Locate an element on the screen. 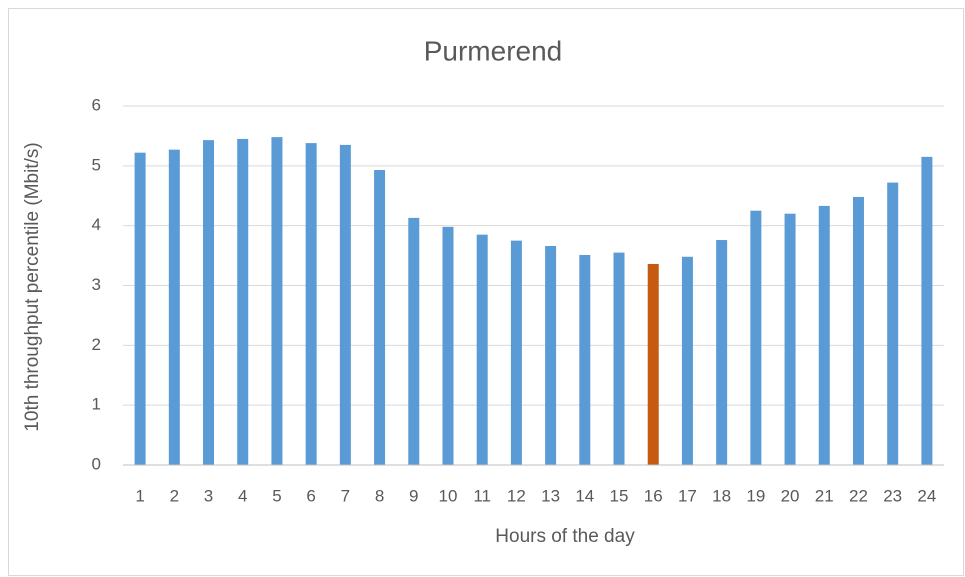 The width and height of the screenshot is (965, 577). x-tick-label: 23 is located at coordinates (892, 495).